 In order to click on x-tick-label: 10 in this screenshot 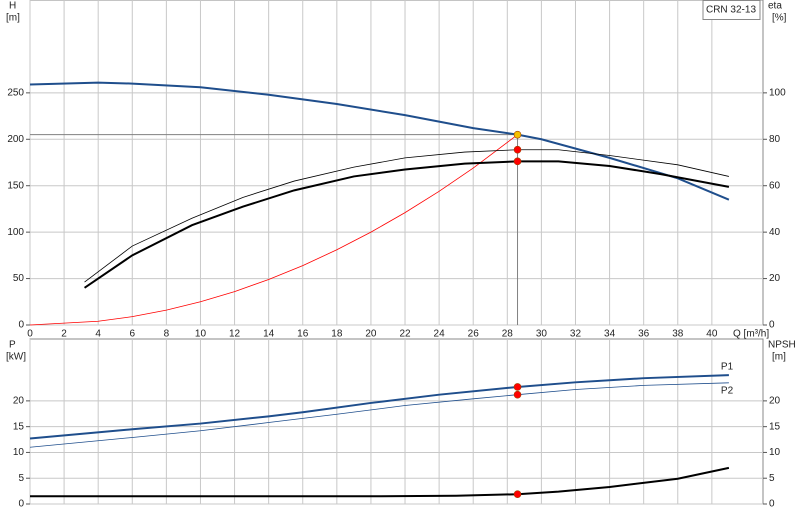, I will do `click(201, 334)`.